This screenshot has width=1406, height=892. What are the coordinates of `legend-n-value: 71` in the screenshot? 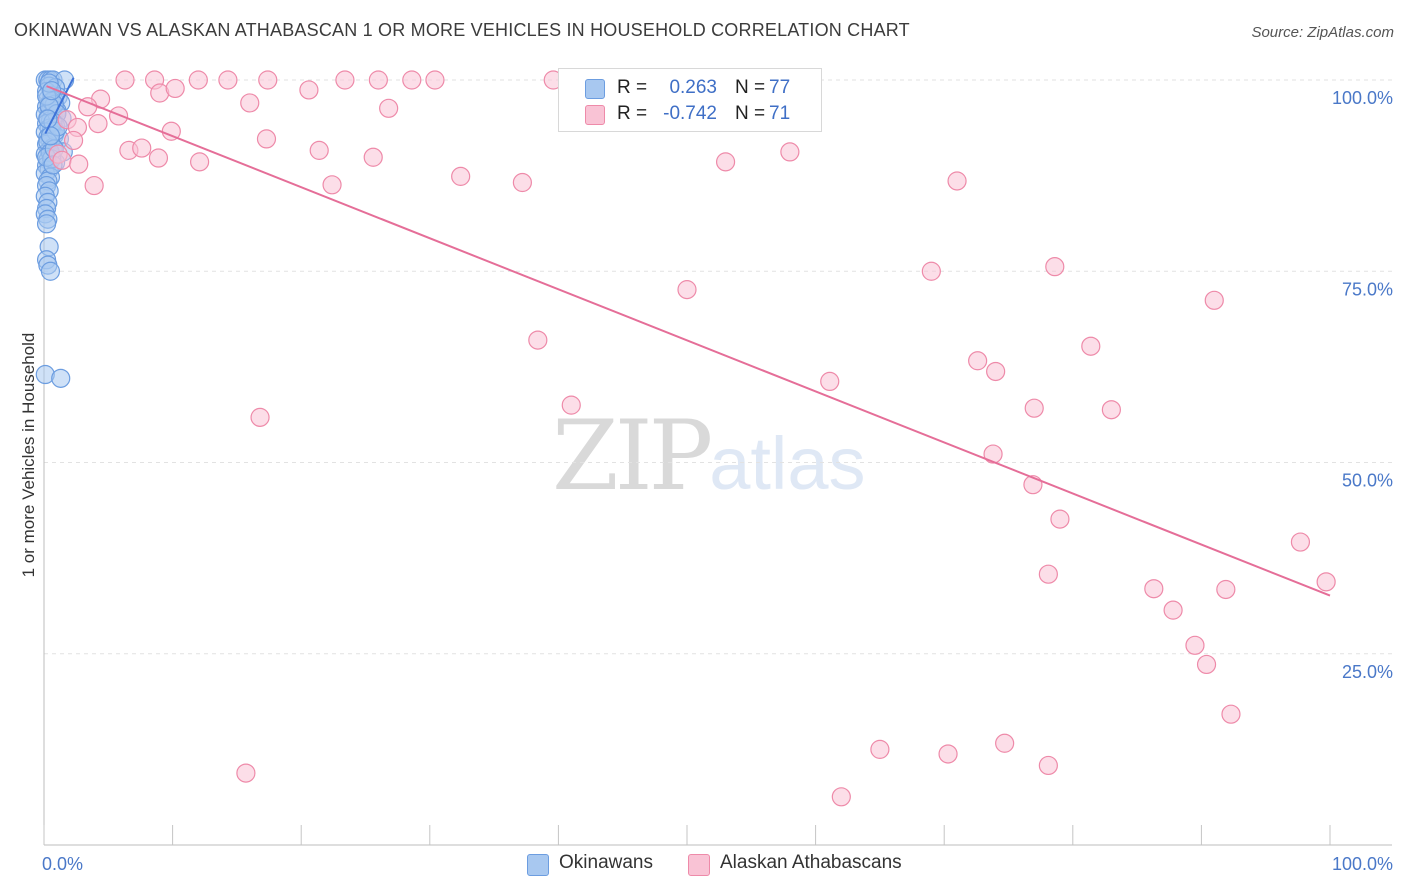 It's located at (780, 113).